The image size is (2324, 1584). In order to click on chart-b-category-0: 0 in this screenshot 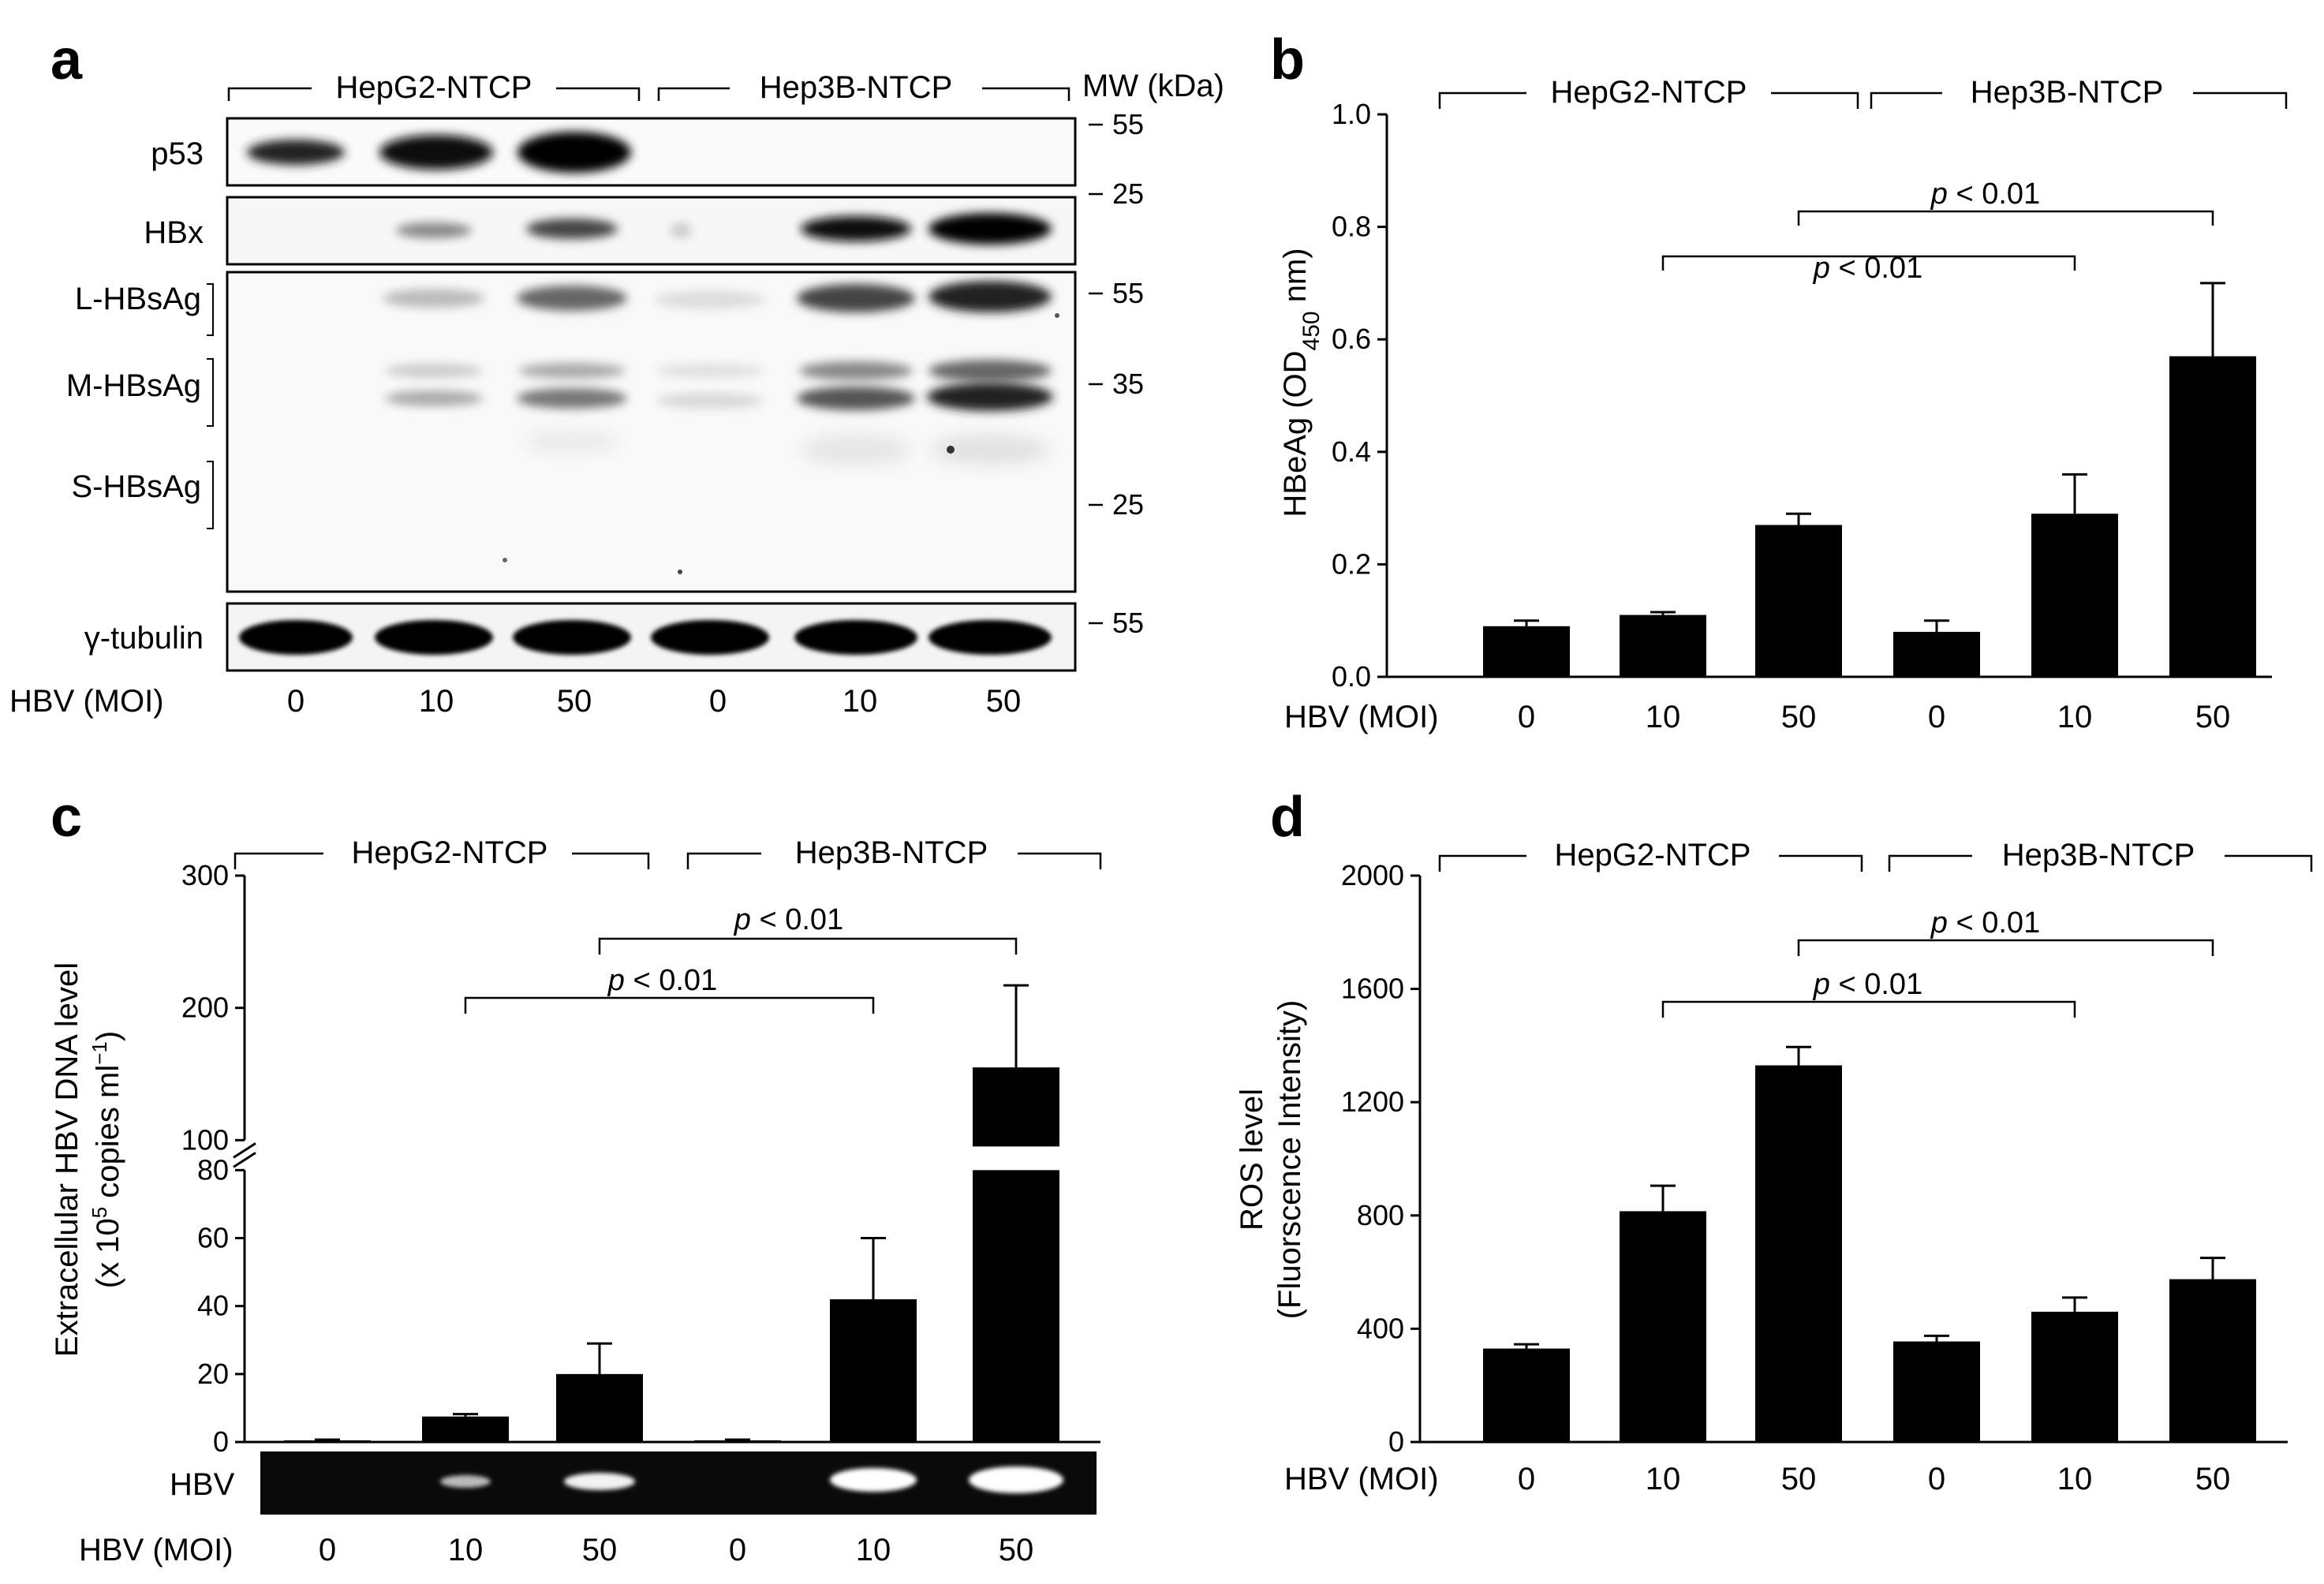, I will do `click(1526, 717)`.